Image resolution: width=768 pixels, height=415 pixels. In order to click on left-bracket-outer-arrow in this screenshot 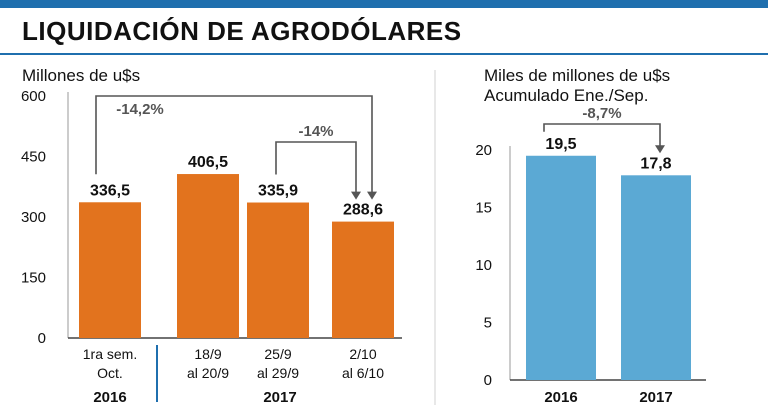, I will do `click(372, 195)`.